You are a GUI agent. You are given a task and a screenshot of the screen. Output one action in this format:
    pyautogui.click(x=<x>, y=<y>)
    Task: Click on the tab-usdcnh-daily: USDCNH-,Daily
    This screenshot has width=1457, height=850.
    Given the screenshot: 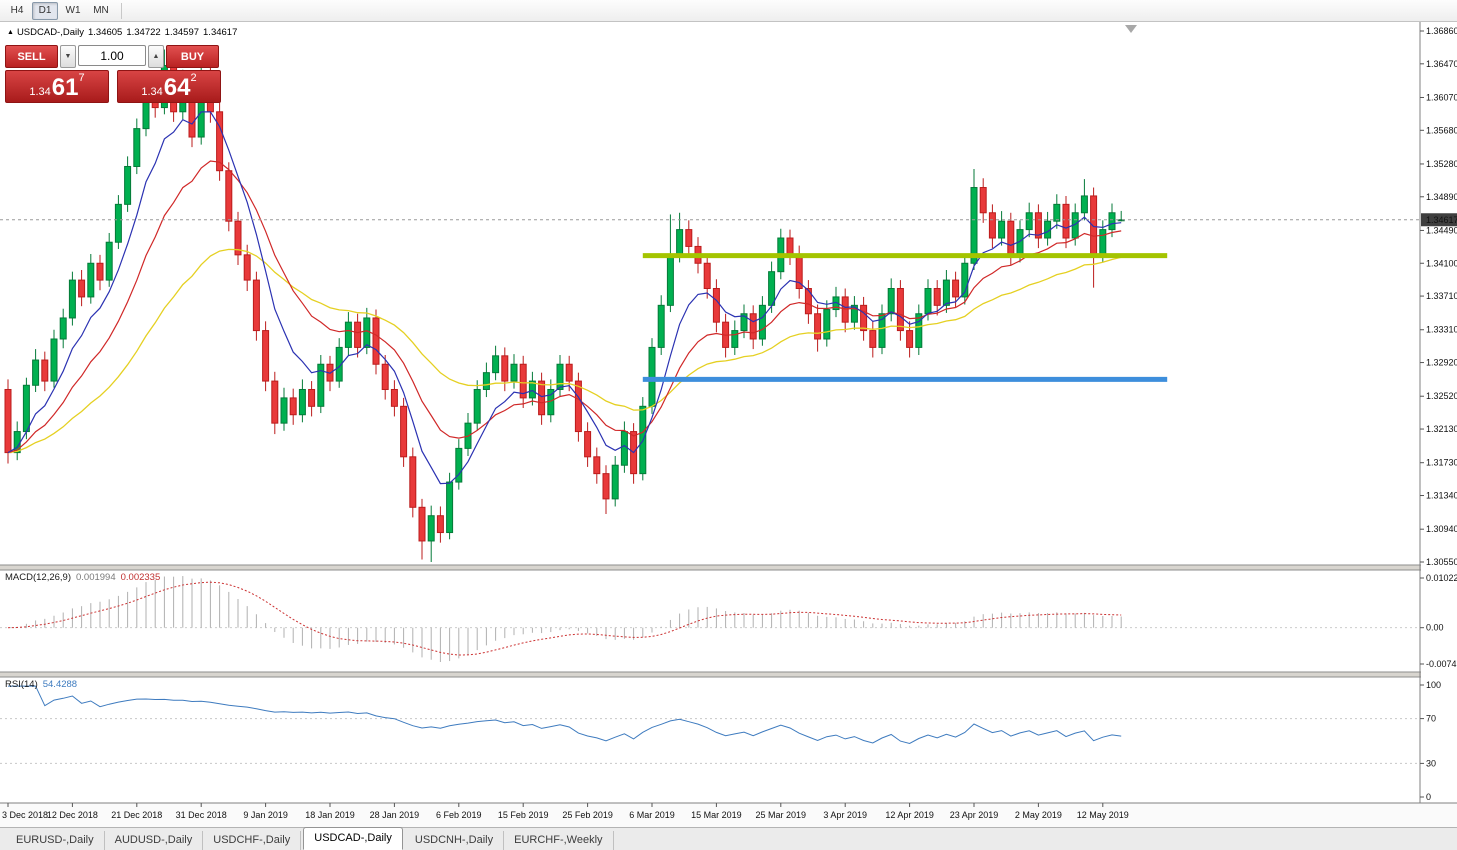 What is the action you would take?
    pyautogui.click(x=455, y=840)
    